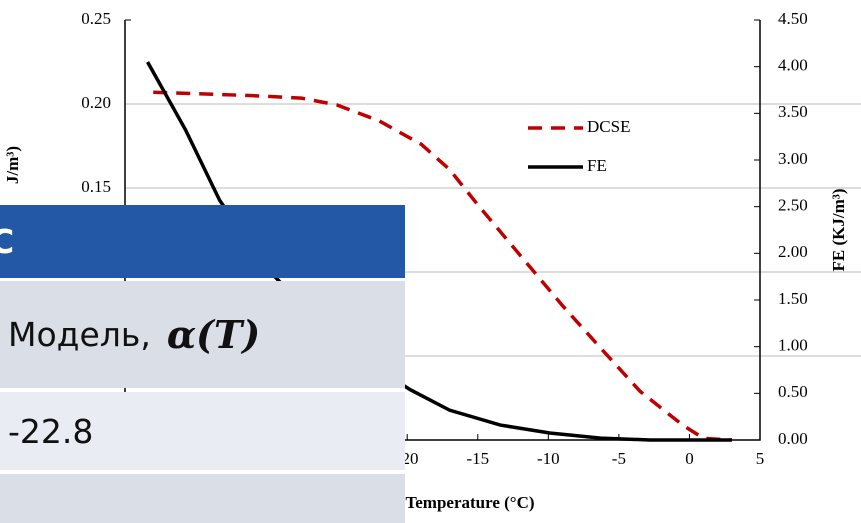  Describe the element at coordinates (608, 126) in the screenshot. I see `legend-label: DCSE` at that location.